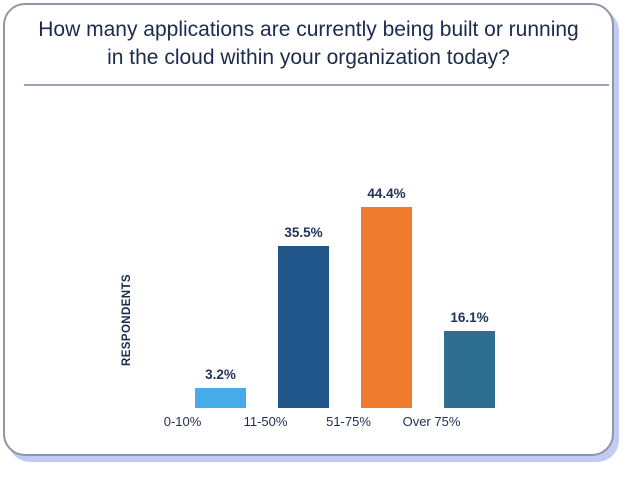 The image size is (637, 478). I want to click on x-axis-tick-label: 11-50%, so click(265, 421).